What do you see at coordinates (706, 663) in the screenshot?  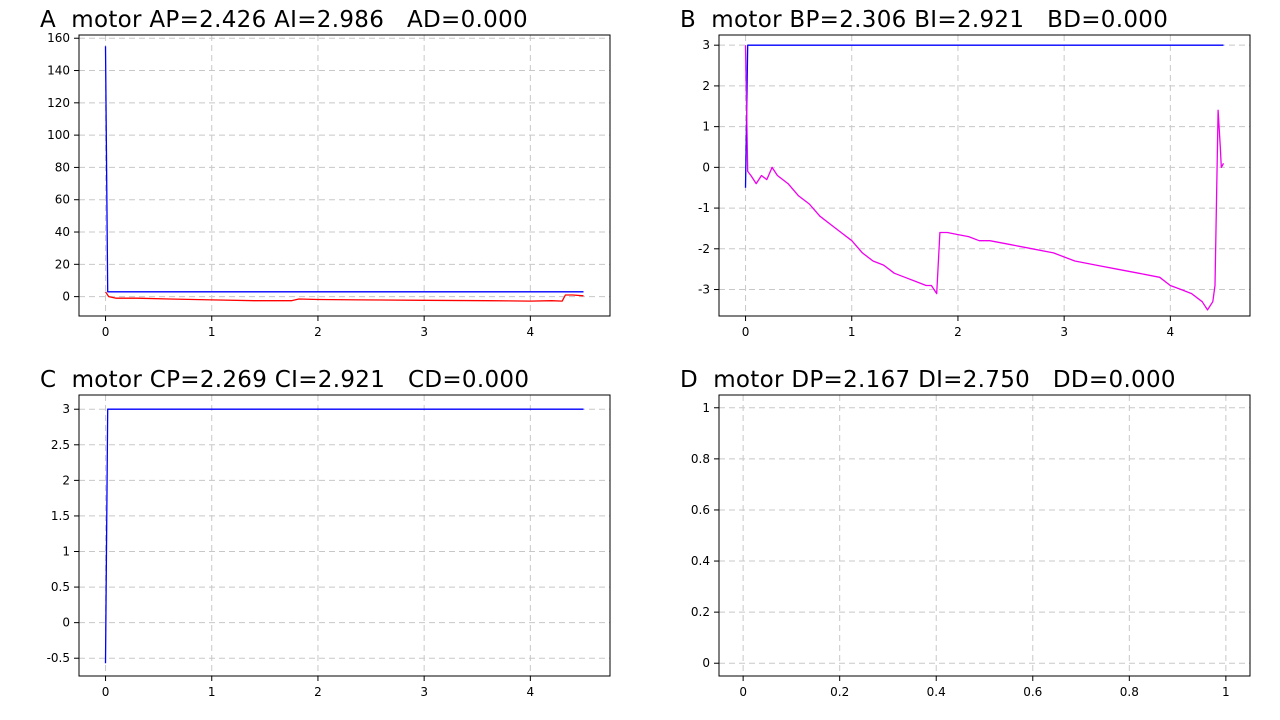 I see `panel-d-ytick-label: 0` at bounding box center [706, 663].